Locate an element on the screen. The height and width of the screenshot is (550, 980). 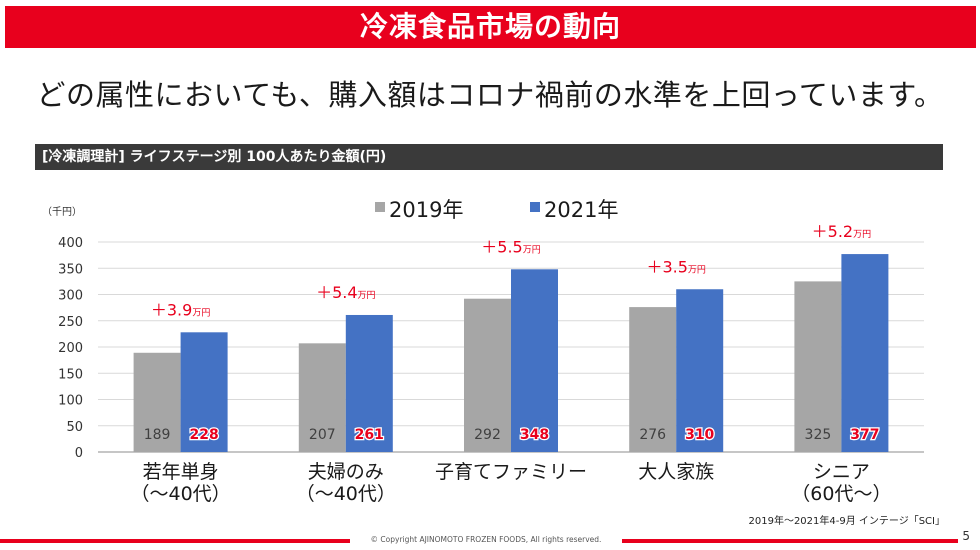
footer-line-left is located at coordinates (175, 541).